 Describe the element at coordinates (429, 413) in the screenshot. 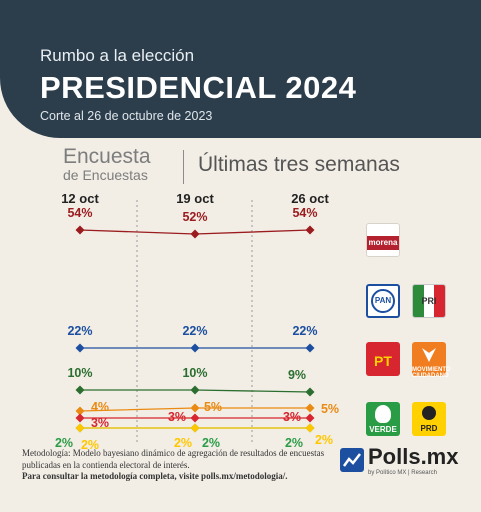

I see `sun-icon` at that location.